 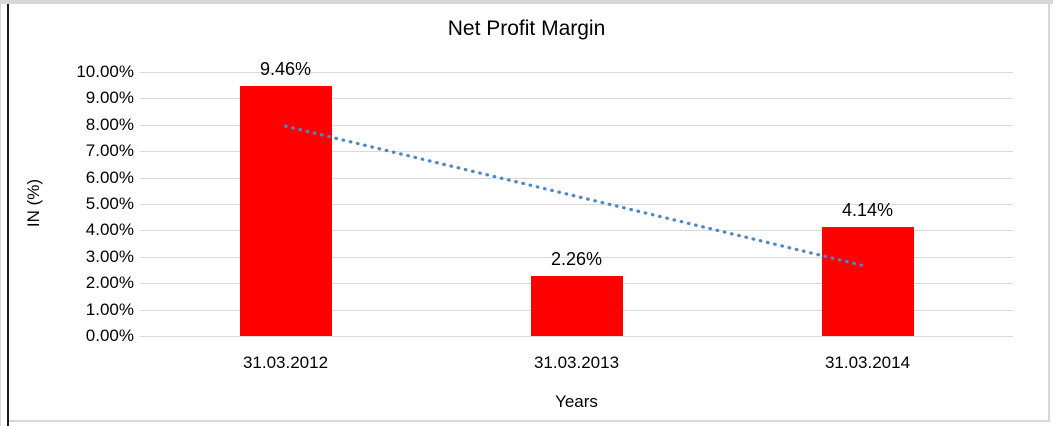 I want to click on y-tick-label: 0.00%, so click(x=109, y=335).